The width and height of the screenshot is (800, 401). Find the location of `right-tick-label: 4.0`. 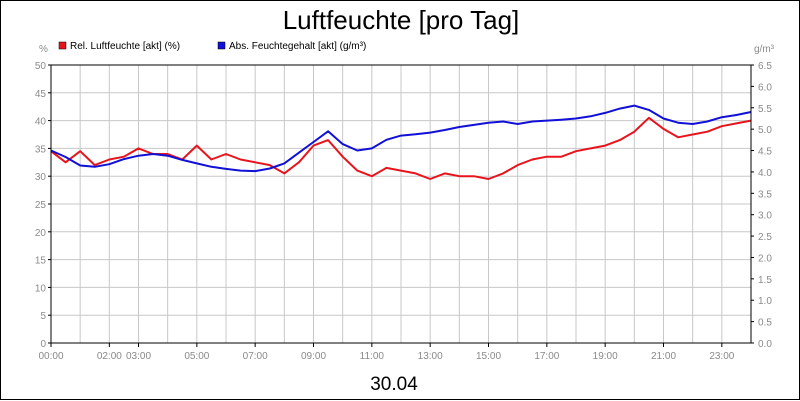

right-tick-label: 4.0 is located at coordinates (765, 173).